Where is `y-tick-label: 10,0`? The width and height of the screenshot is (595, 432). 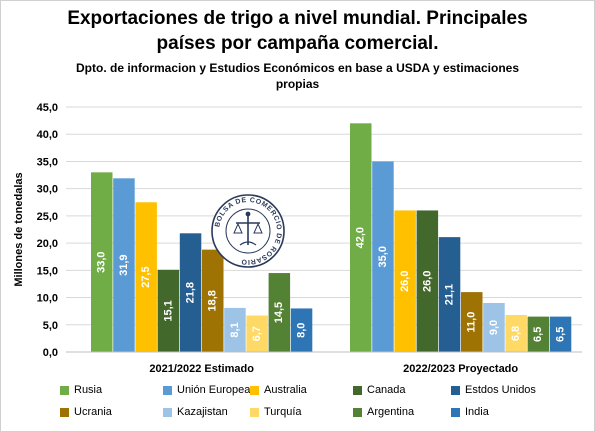 y-tick-label: 10,0 is located at coordinates (47, 299).